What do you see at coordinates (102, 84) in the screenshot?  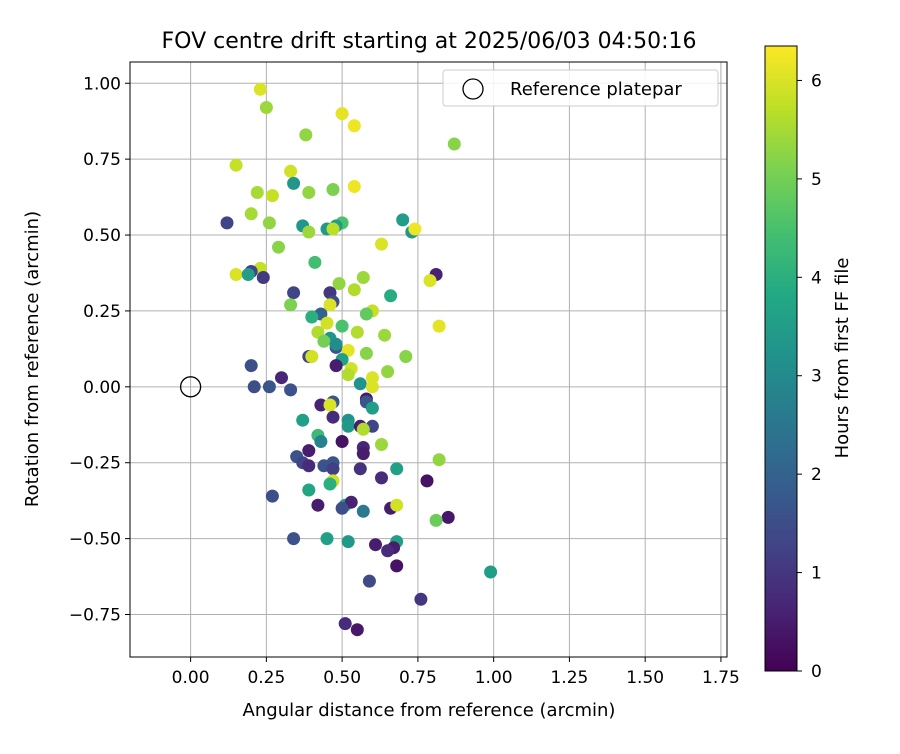 I see `y-tick-label: 1.00` at bounding box center [102, 84].